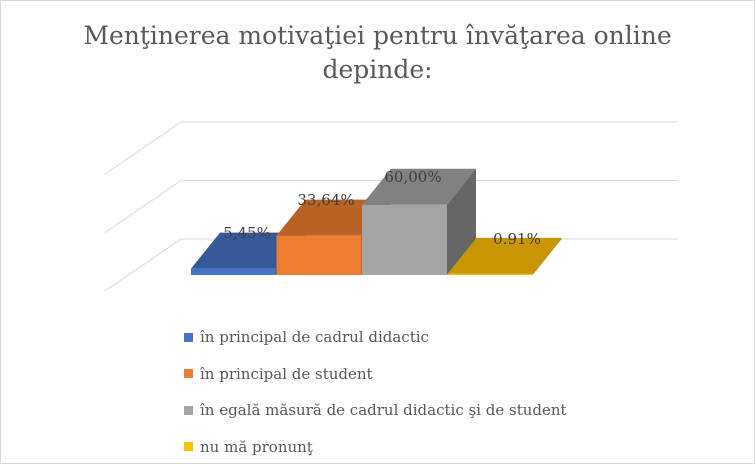 The width and height of the screenshot is (755, 465). I want to click on data-label: 0.91%, so click(517, 239).